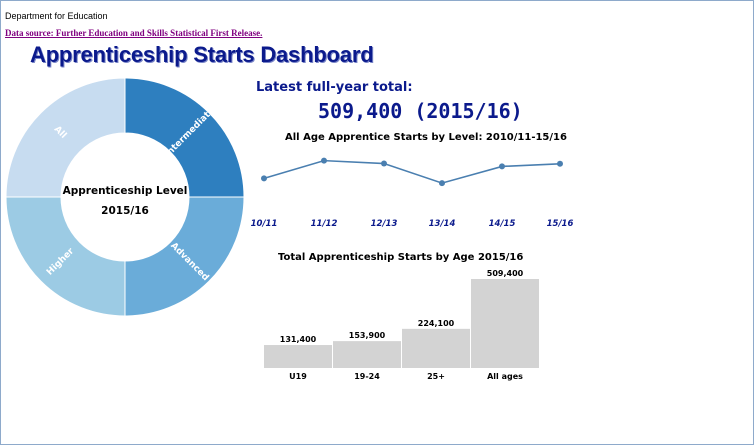 The width and height of the screenshot is (754, 445). Describe the element at coordinates (436, 376) in the screenshot. I see `bar-category-label: 25+` at that location.